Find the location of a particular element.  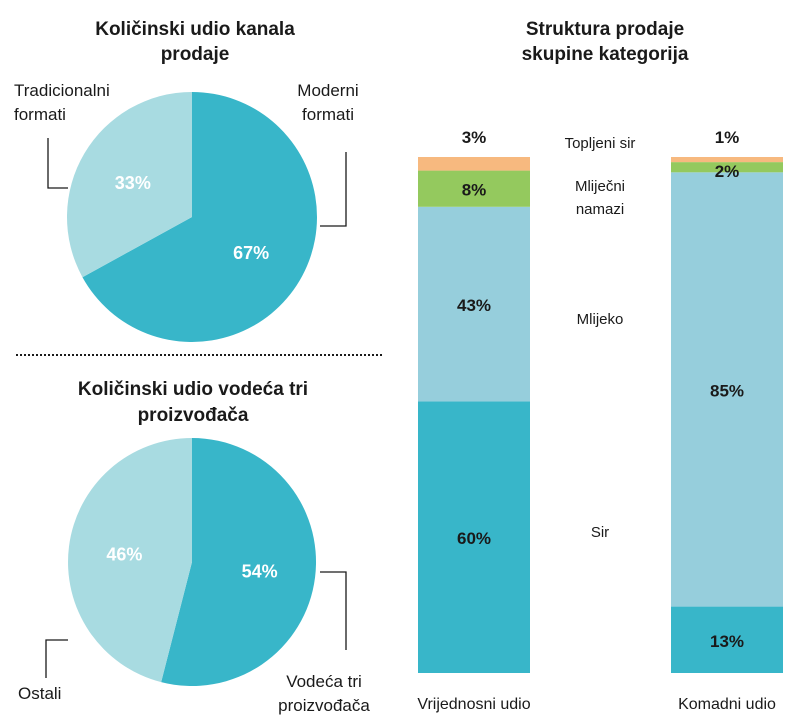

slice-category-label: Tradicionalni is located at coordinates (62, 90).